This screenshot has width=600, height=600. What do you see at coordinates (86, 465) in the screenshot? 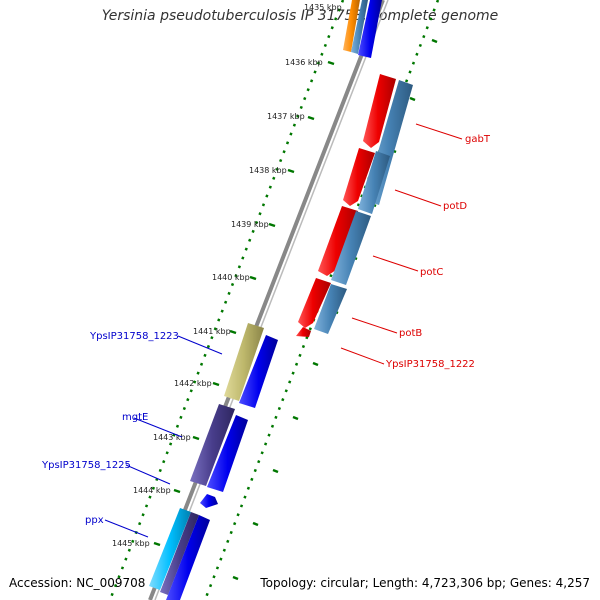
I see `gene-label-ypsip1225: YpsIP31758_1225` at bounding box center [86, 465].